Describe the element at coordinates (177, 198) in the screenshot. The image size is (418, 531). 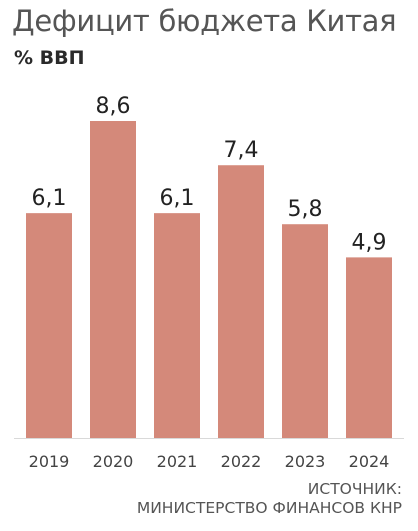
I see `data-label-2021: 6,1` at that location.